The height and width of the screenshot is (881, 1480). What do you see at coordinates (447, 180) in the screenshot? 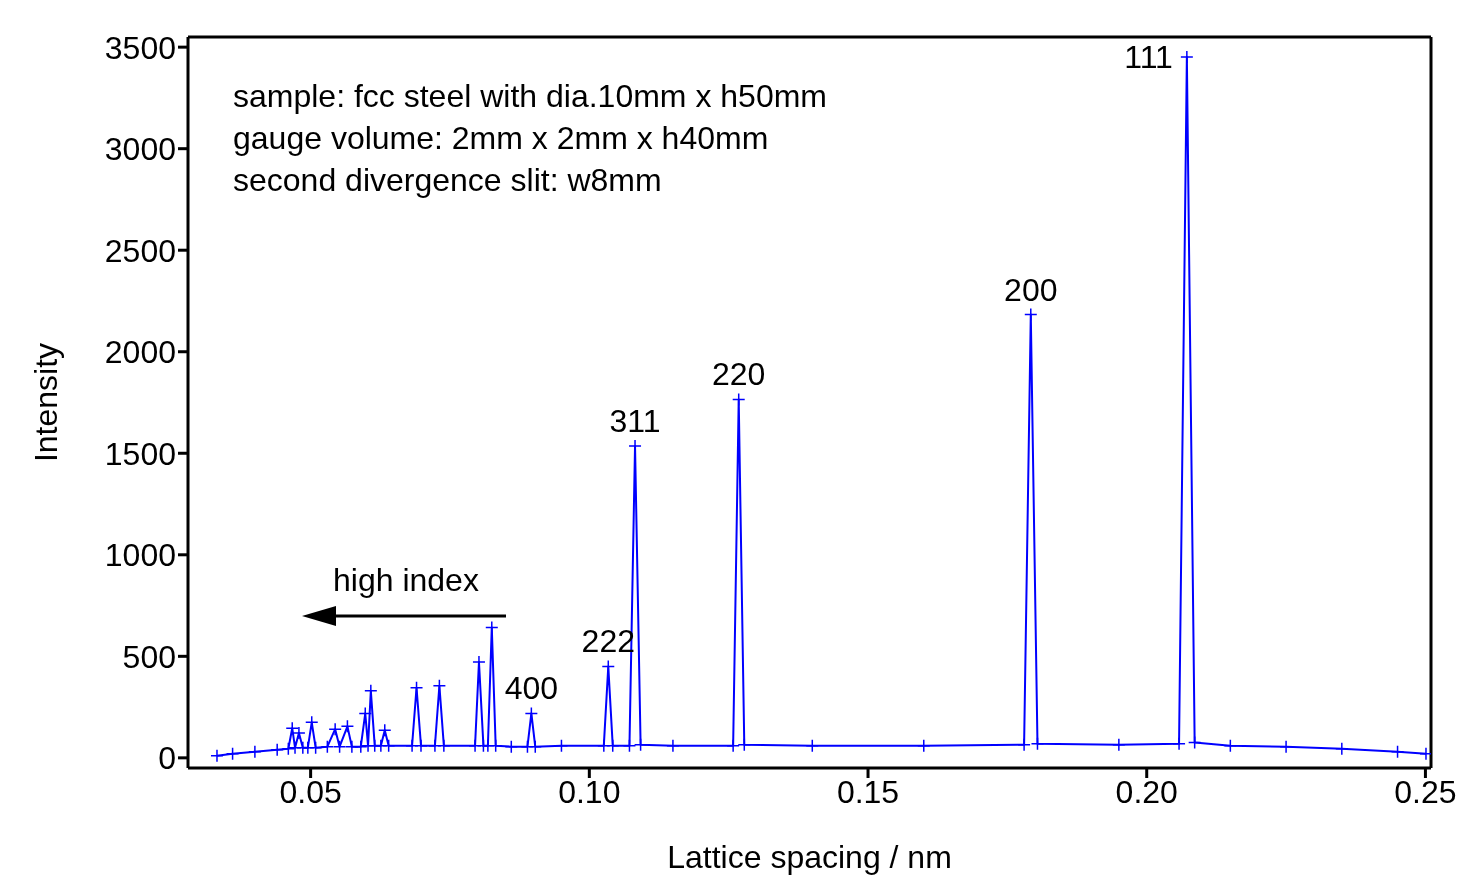
I see `annotation: second divergence slit: w8mm` at bounding box center [447, 180].